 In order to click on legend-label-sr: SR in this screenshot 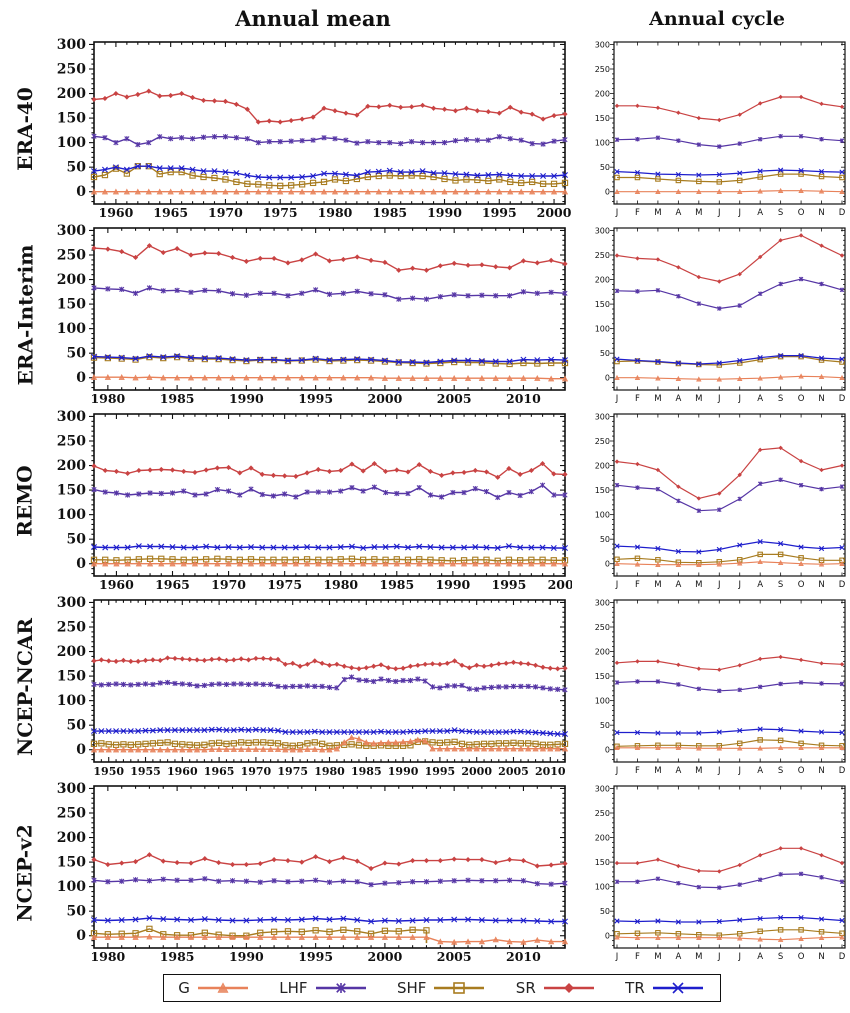, I will do `click(525, 988)`.